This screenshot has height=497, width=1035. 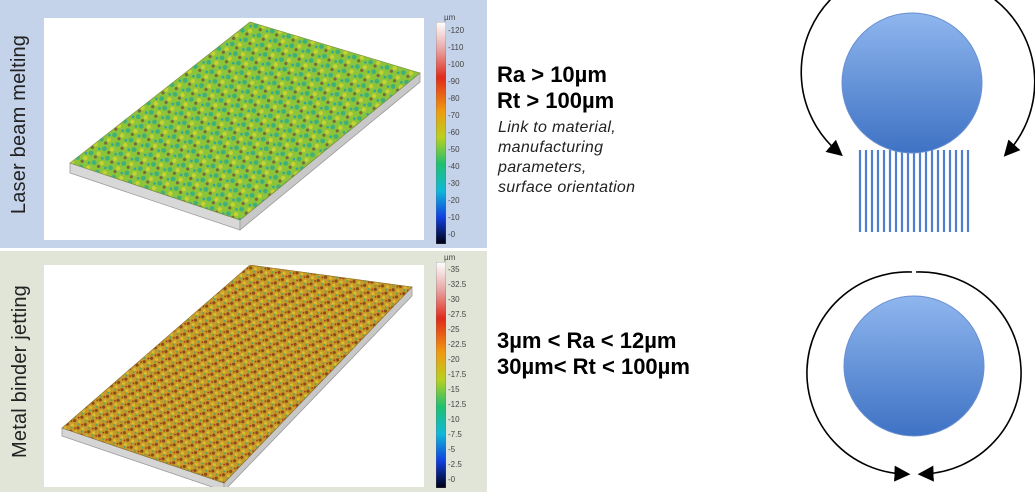 I want to click on colorbar-tick-label: -120, so click(x=456, y=31).